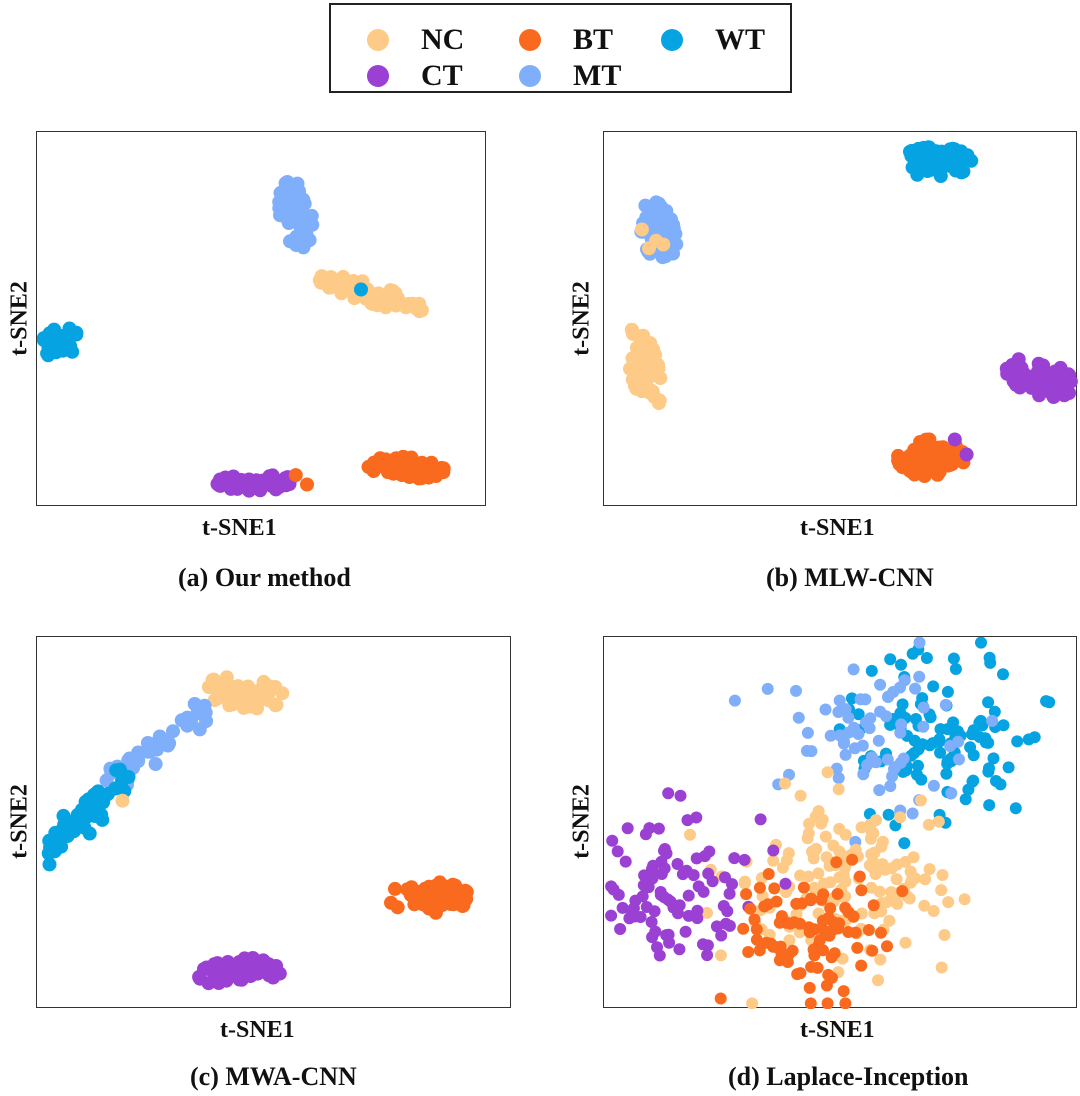 This screenshot has height=1096, width=1080. Describe the element at coordinates (442, 75) in the screenshot. I see `legend-label-ct: CT` at that location.